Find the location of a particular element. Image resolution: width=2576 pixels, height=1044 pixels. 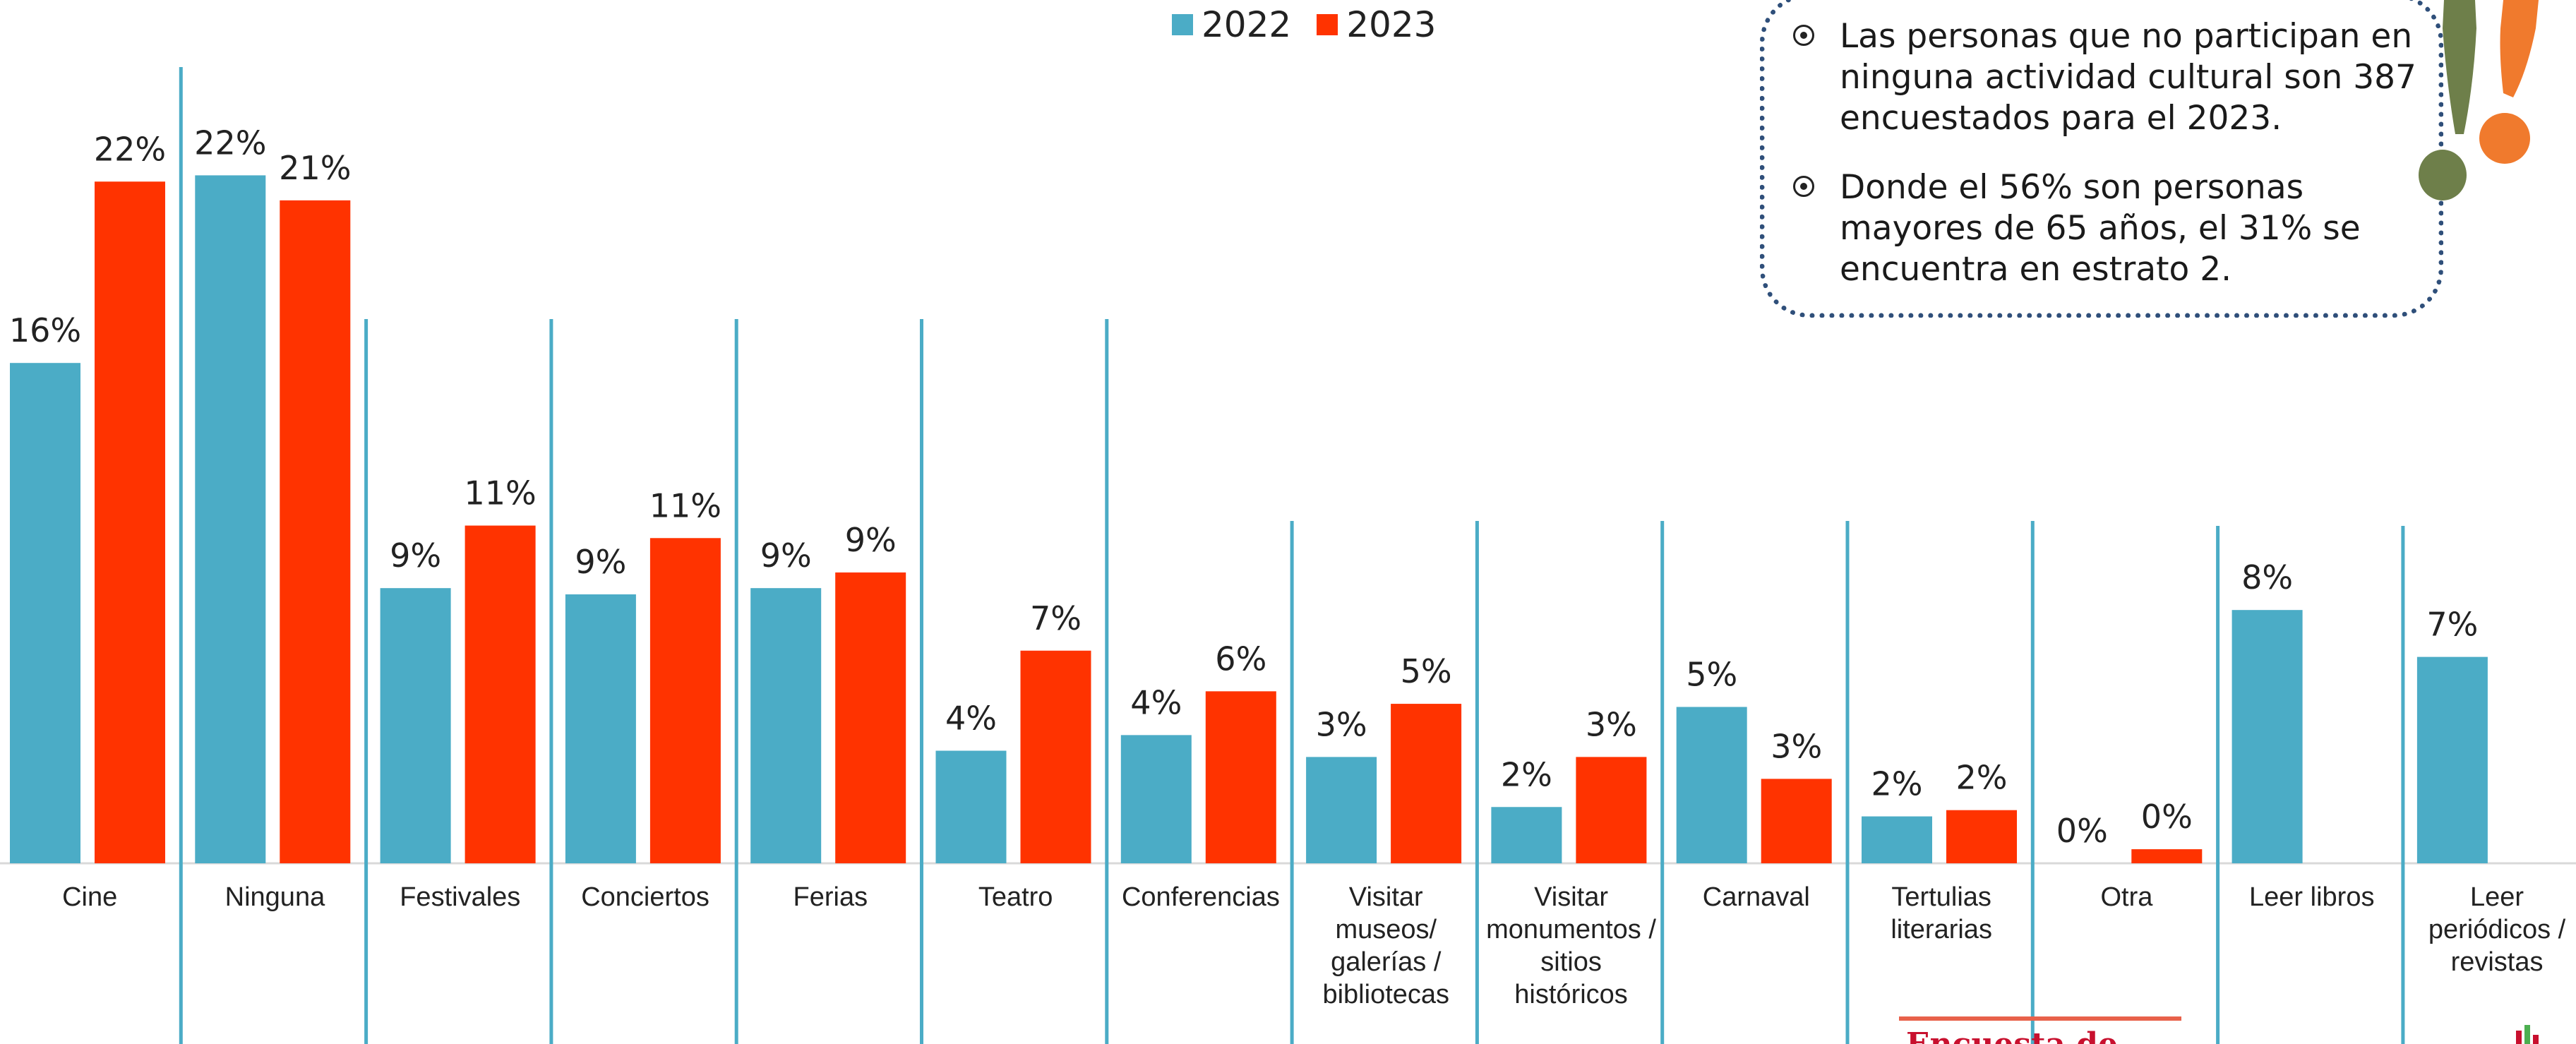

legend-item-2022: 2022 is located at coordinates (1231, 25).